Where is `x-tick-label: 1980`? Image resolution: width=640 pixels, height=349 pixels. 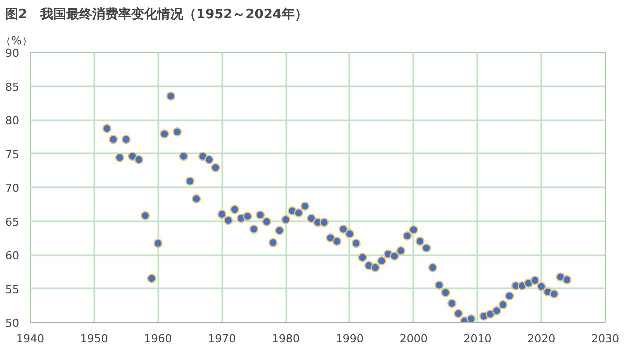
x-tick-label: 1980 is located at coordinates (286, 339).